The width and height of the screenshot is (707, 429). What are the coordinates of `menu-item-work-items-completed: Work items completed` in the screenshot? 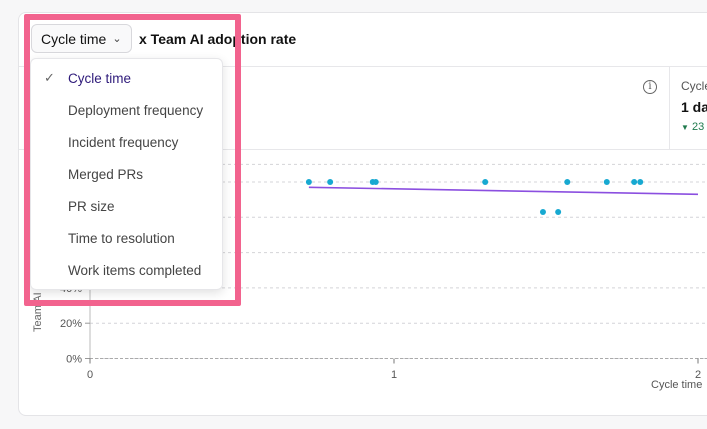 It's located at (126, 270).